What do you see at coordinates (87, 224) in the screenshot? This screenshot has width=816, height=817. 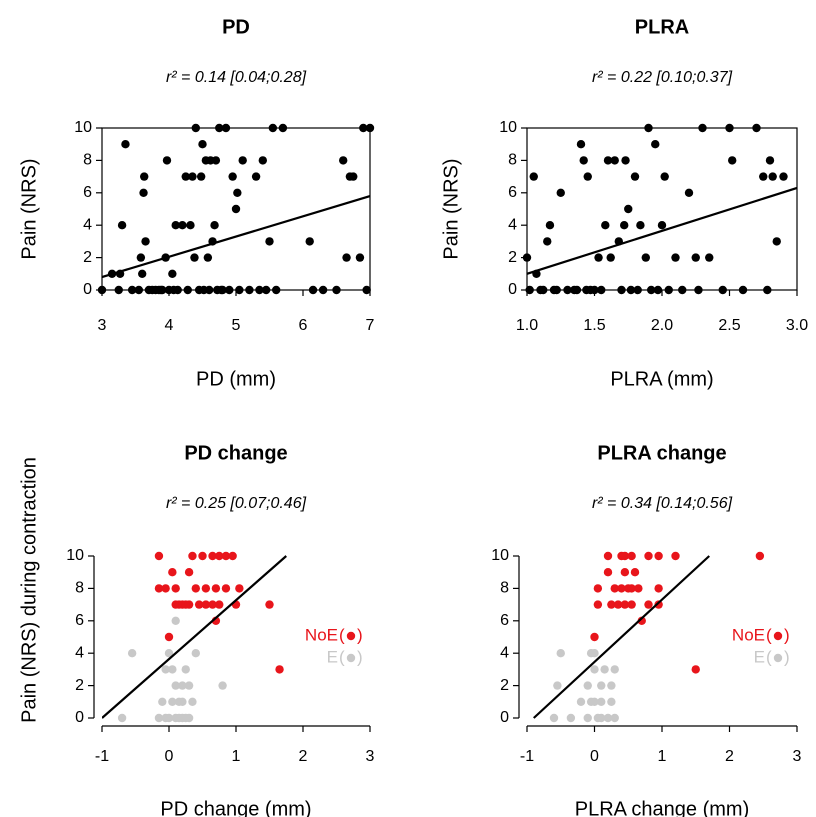 I see `y-tick-label: 4` at bounding box center [87, 224].